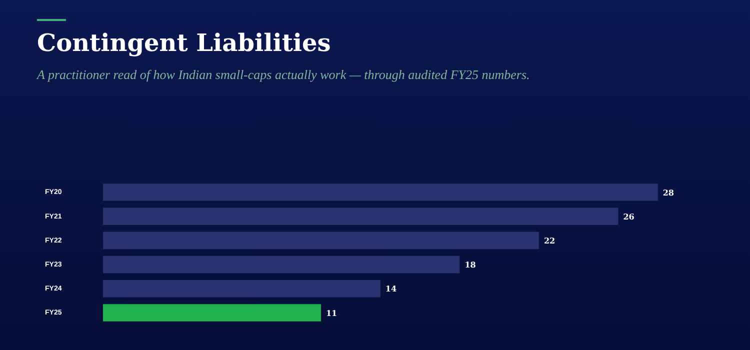 This screenshot has height=350, width=750. I want to click on data-label: 18, so click(470, 265).